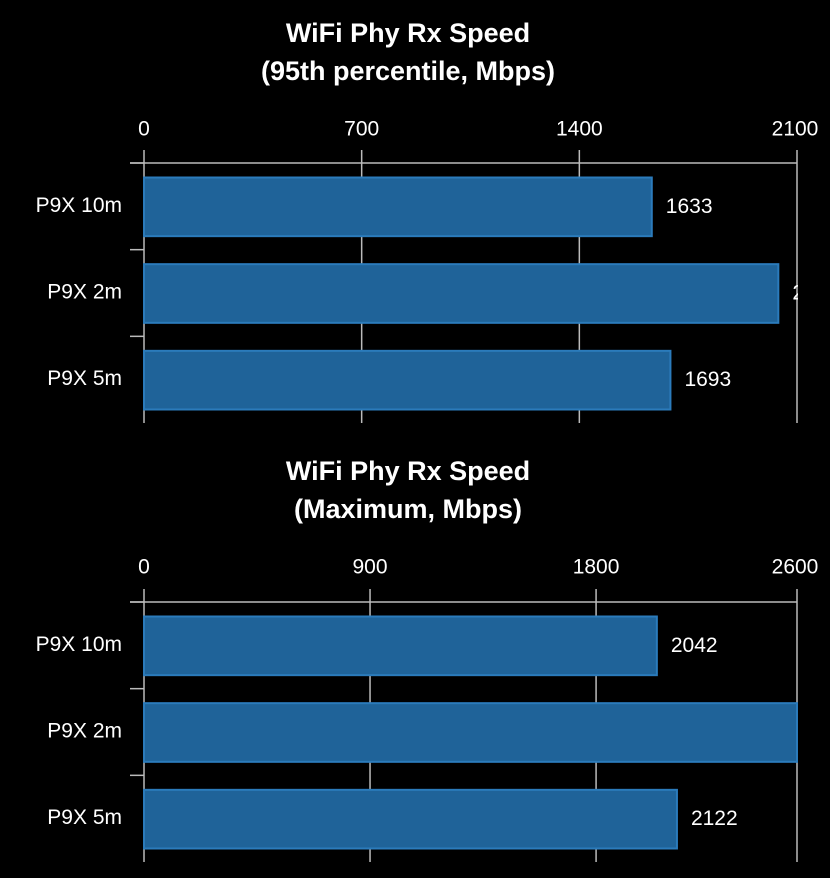 The height and width of the screenshot is (878, 830). What do you see at coordinates (370, 567) in the screenshot?
I see `x-tick-label: 900` at bounding box center [370, 567].